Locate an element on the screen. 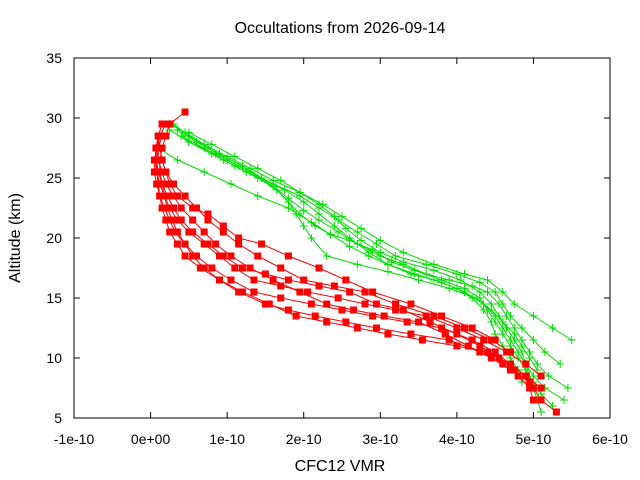  y-tick-label: 35 is located at coordinates (54, 58).